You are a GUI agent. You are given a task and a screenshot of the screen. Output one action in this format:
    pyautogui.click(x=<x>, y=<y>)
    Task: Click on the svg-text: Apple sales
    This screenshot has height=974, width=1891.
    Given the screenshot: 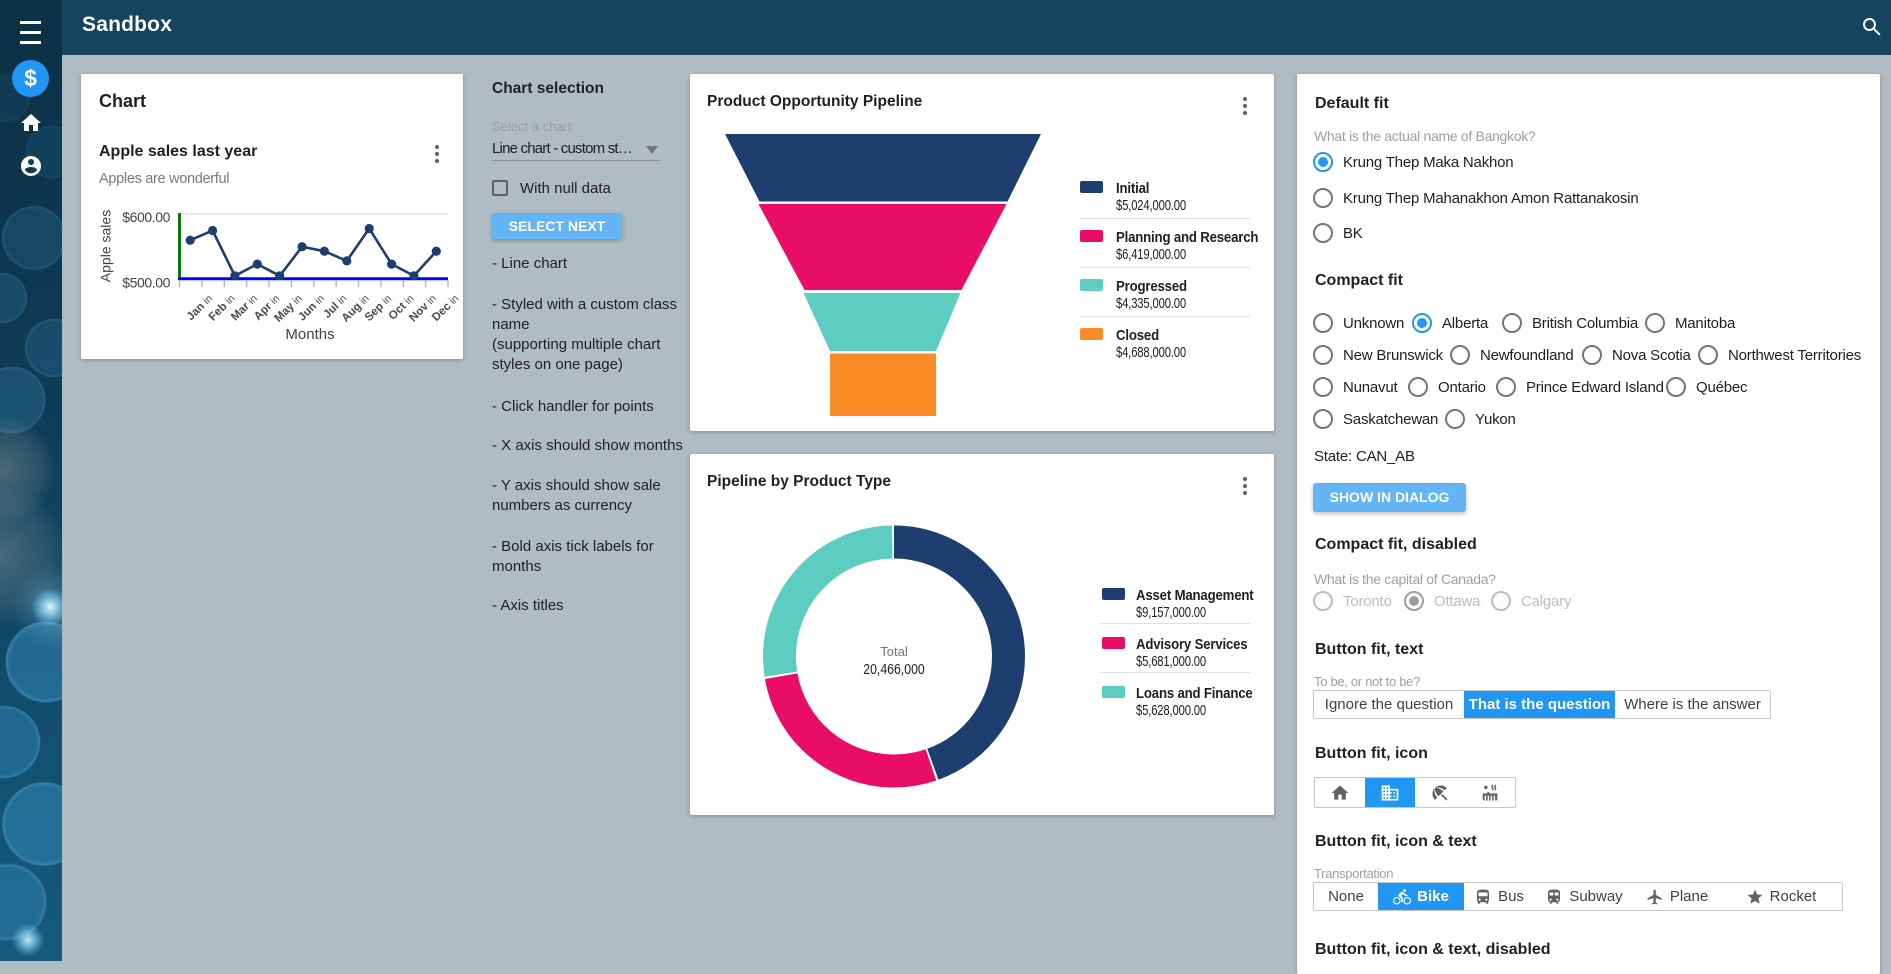 What is the action you would take?
    pyautogui.click(x=106, y=246)
    